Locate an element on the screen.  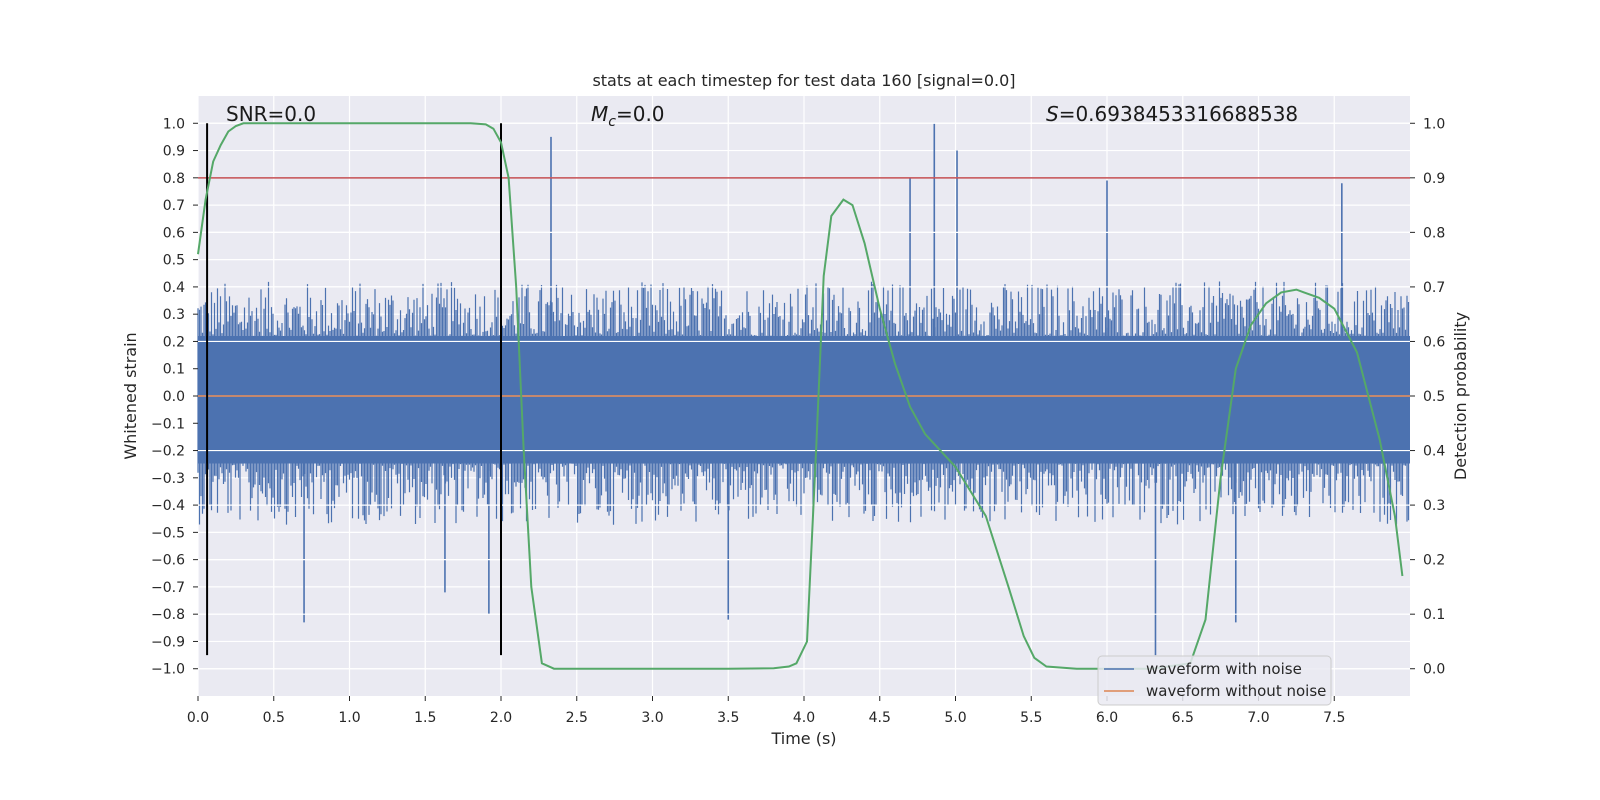
y-left-tick-label: 0.0 is located at coordinates (174, 397).